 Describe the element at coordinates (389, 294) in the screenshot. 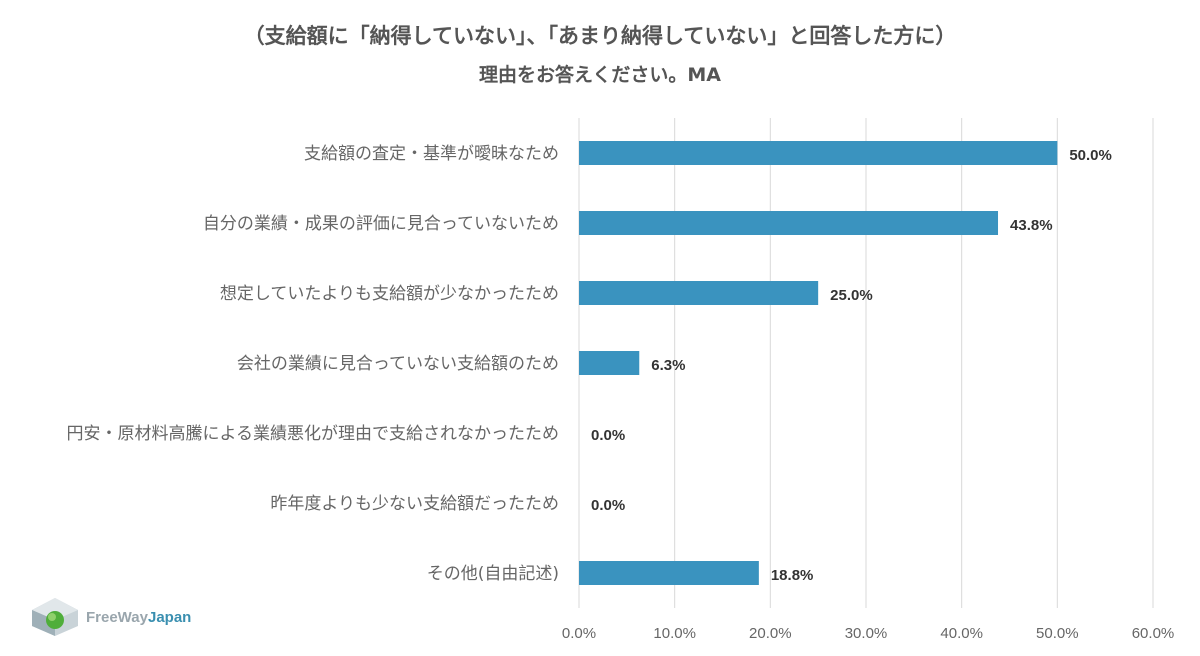

I see `category-label-2: 想定していたよりも支給額が少なかったため` at that location.